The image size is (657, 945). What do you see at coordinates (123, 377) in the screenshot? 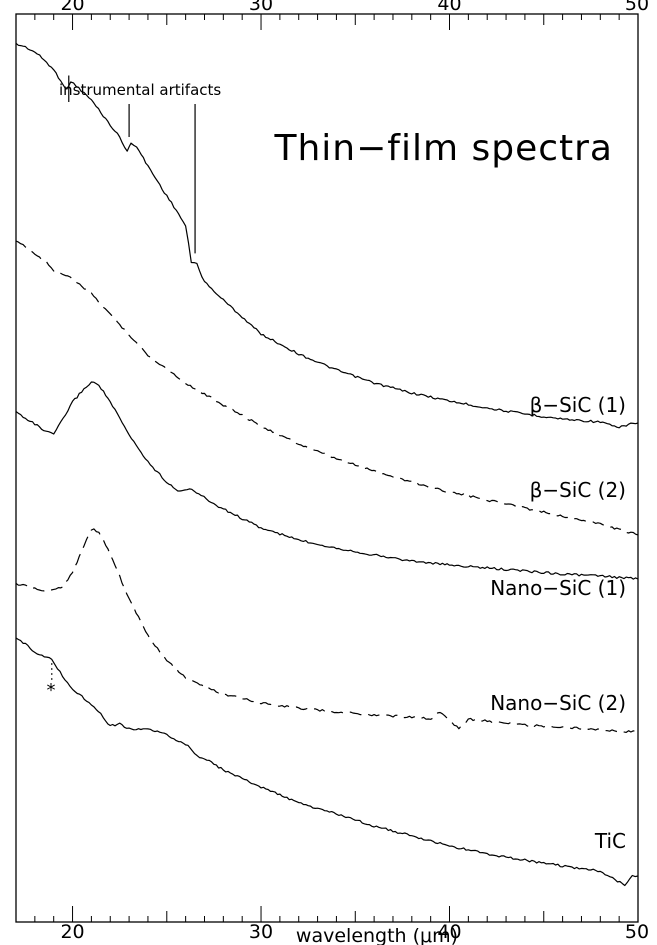
I see `annotation-markers` at bounding box center [123, 377].